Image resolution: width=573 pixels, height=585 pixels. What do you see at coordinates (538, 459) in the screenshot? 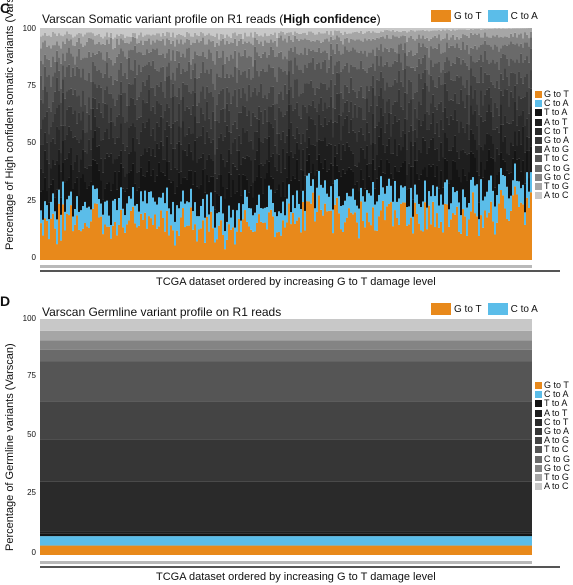
I see `legend-swatch` at bounding box center [538, 459].